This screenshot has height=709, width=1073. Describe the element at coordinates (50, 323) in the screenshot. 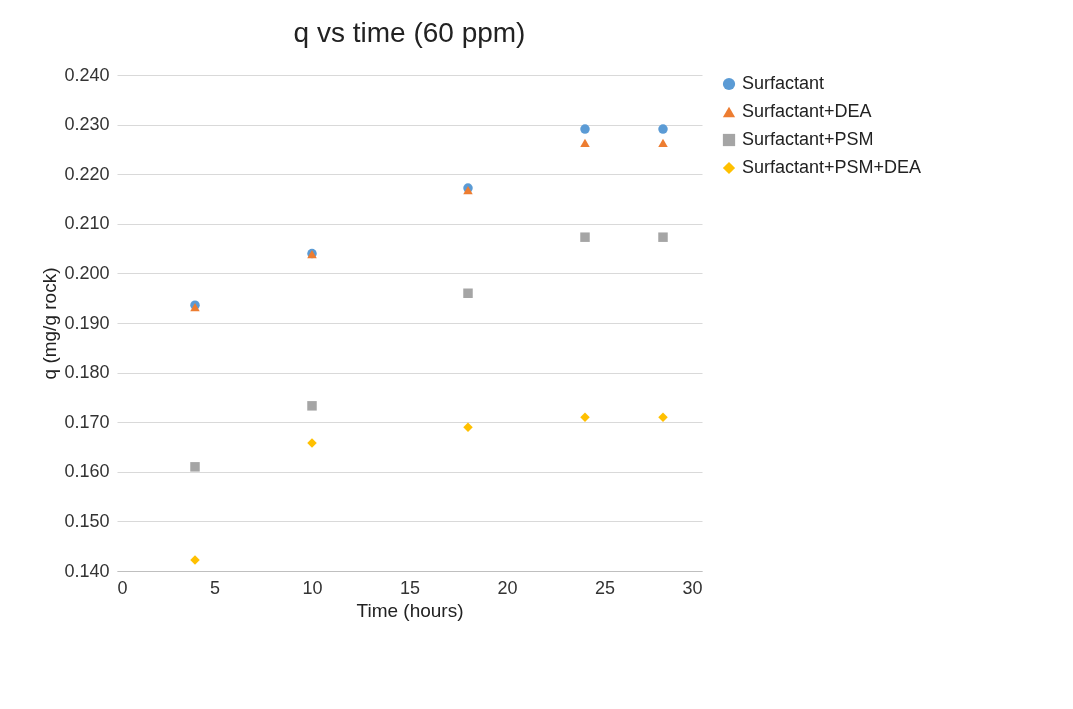

I see `y-axis-title: q (mg/g rock)` at that location.